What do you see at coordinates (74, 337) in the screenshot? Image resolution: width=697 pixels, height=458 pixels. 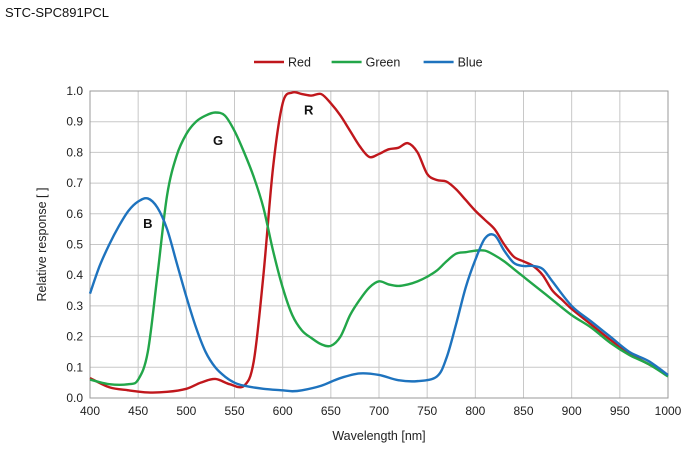 I see `y-tick-label: 0.2` at bounding box center [74, 337].